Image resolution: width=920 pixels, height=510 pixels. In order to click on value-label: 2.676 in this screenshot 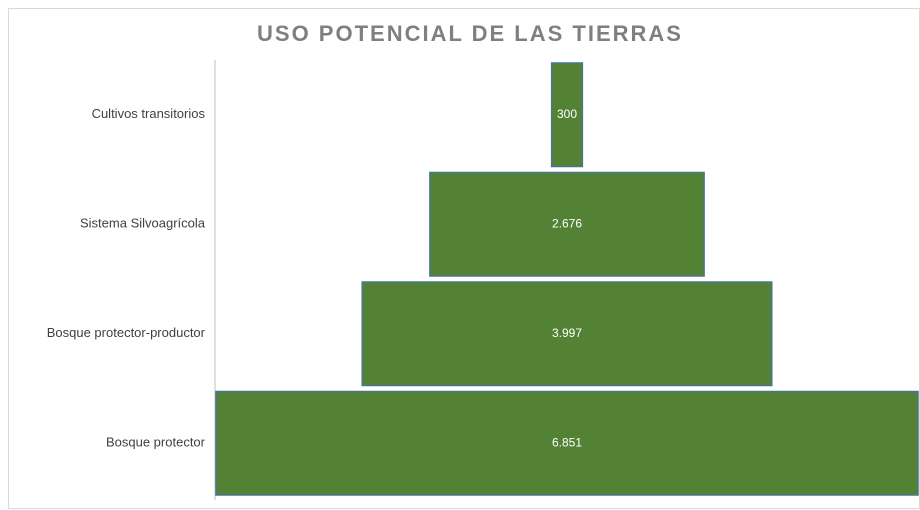, I will do `click(567, 223)`.